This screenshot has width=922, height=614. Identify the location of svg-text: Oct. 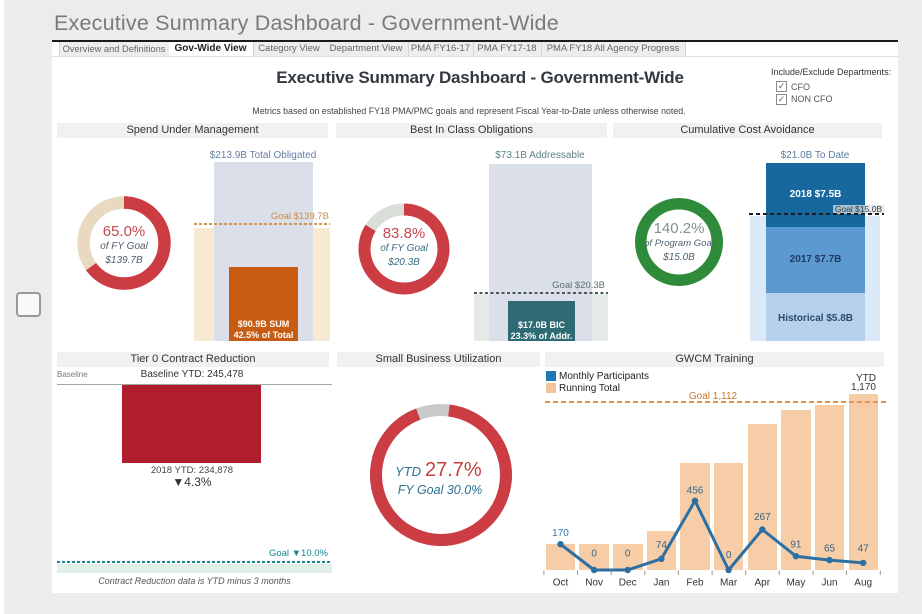
(561, 583).